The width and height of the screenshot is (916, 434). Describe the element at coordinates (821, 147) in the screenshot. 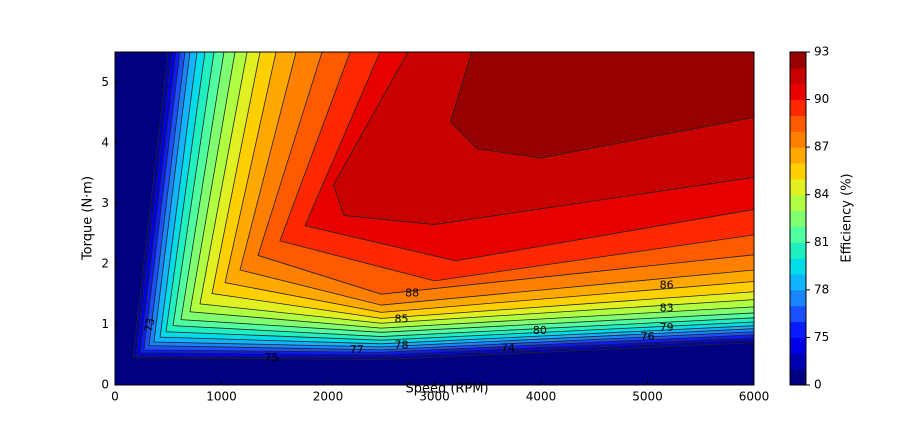

I see `colorbar-tick-label: 87` at that location.